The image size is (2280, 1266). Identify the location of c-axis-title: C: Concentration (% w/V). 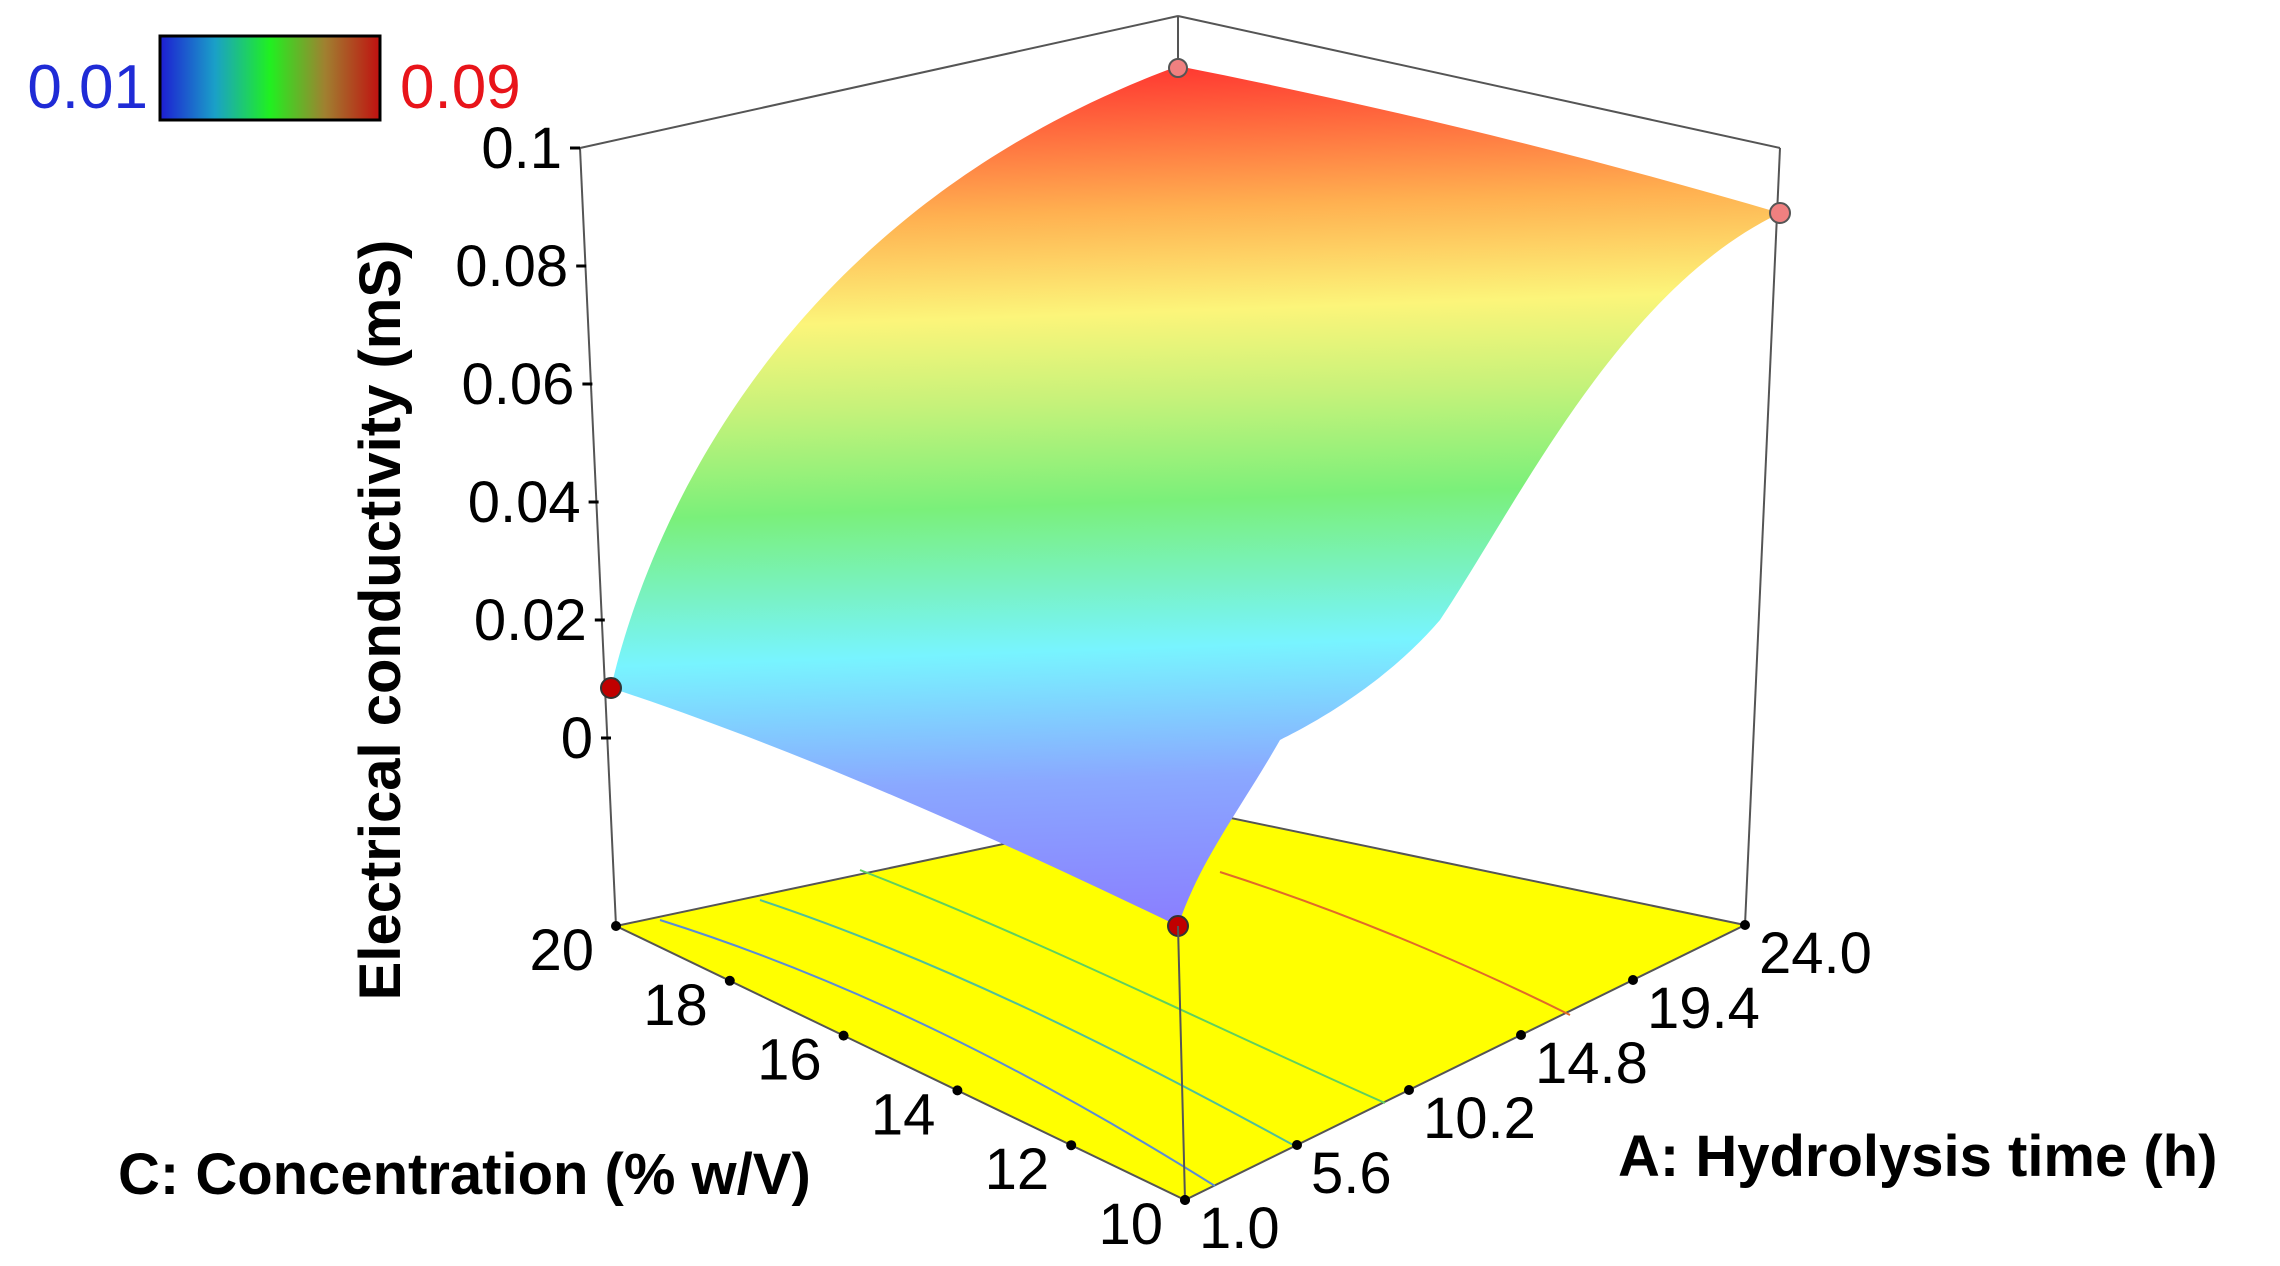
(464, 1174).